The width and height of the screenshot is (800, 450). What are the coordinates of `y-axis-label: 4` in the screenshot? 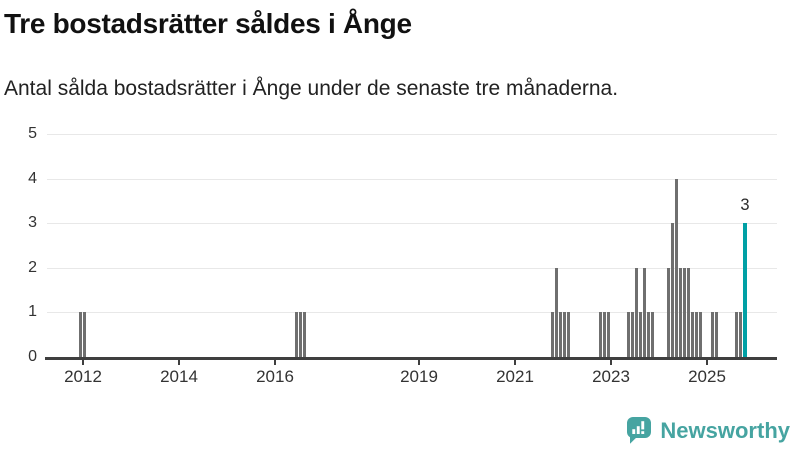 It's located at (32, 178).